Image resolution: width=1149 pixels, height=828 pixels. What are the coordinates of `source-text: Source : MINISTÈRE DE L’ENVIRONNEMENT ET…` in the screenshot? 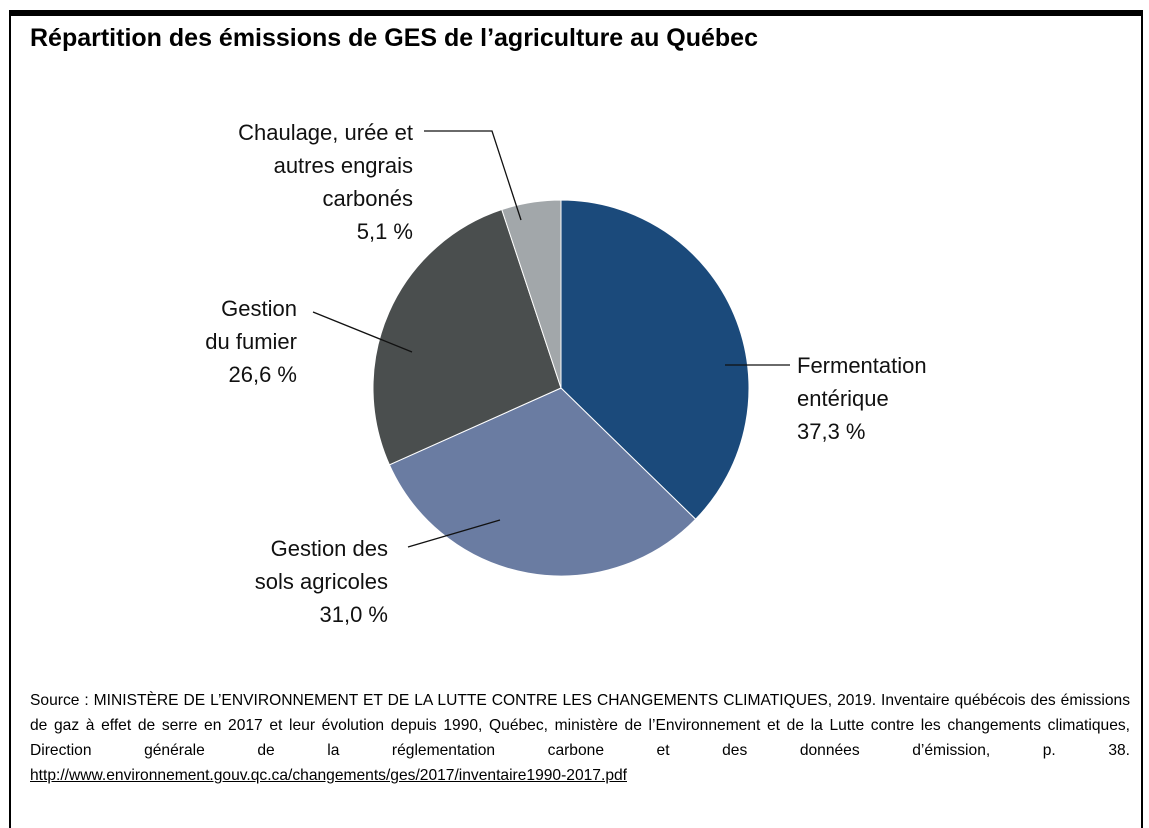 It's located at (580, 725).